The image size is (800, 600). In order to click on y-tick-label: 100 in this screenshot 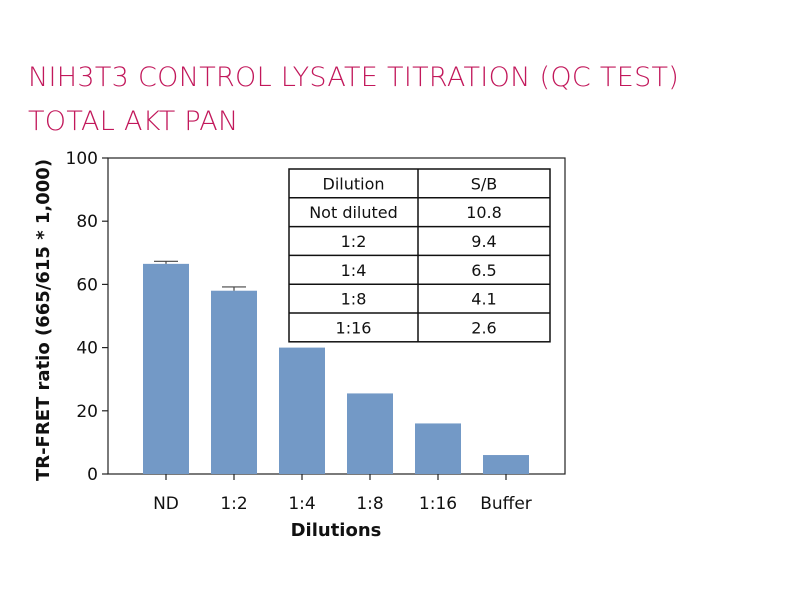, I will do `click(82, 159)`.